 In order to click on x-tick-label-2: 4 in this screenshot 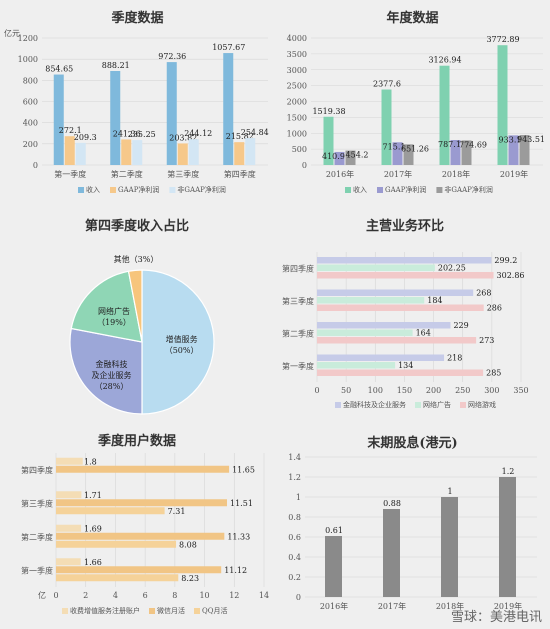, I will do `click(115, 595)`.